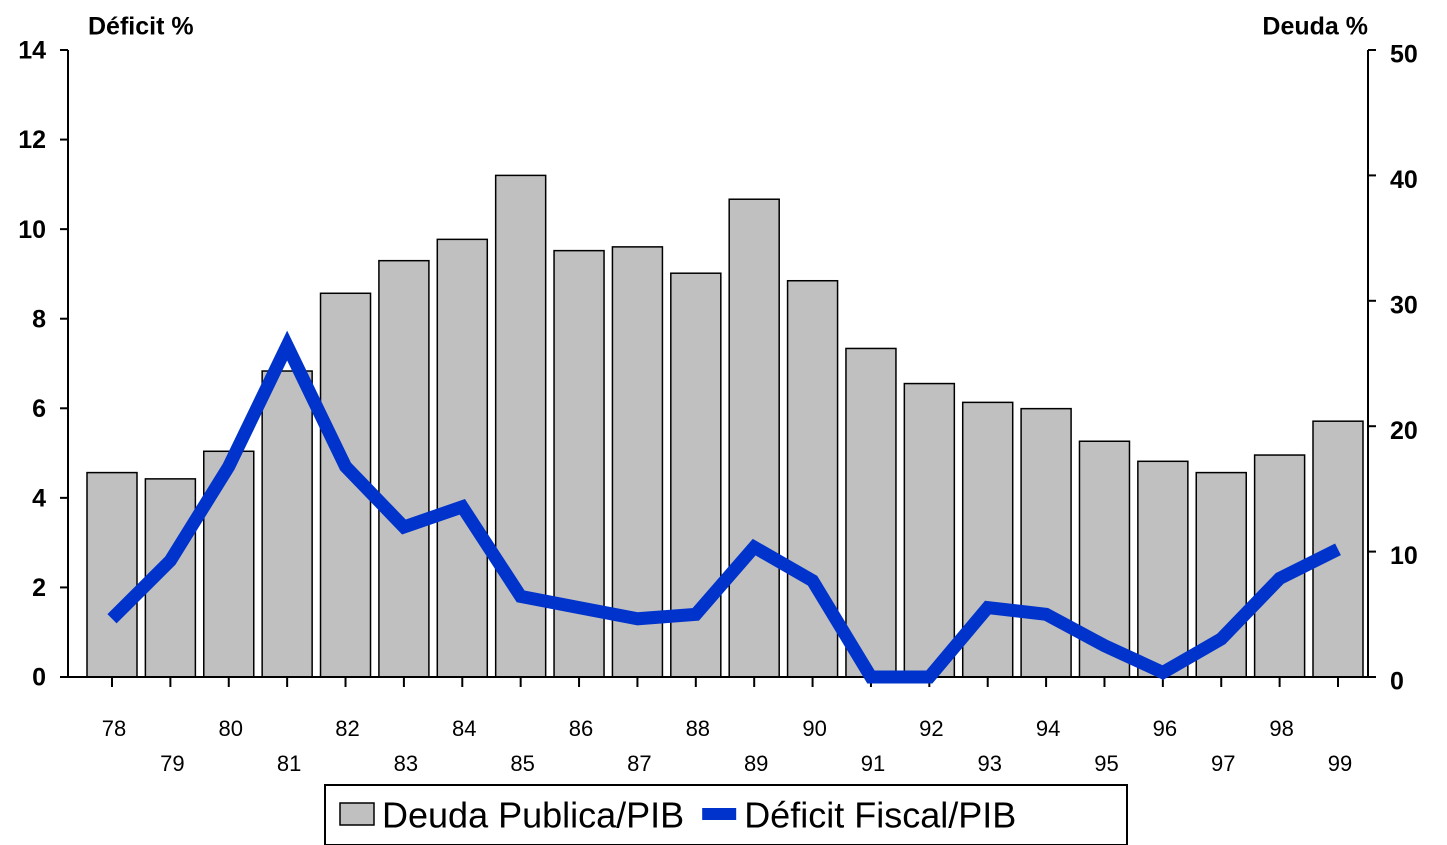 The width and height of the screenshot is (1447, 845). What do you see at coordinates (1048, 728) in the screenshot?
I see `x-tick-label: 94` at bounding box center [1048, 728].